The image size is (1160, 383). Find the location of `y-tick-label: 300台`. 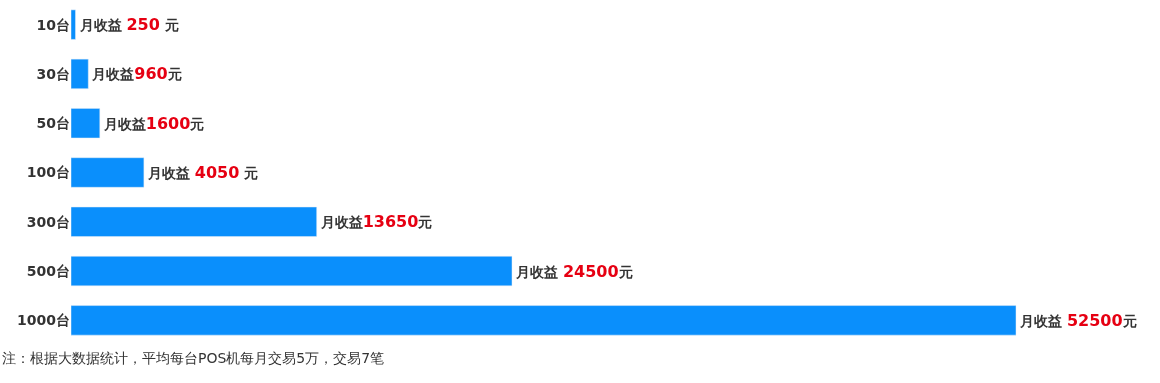

y-tick-label: 300台 is located at coordinates (48, 221).